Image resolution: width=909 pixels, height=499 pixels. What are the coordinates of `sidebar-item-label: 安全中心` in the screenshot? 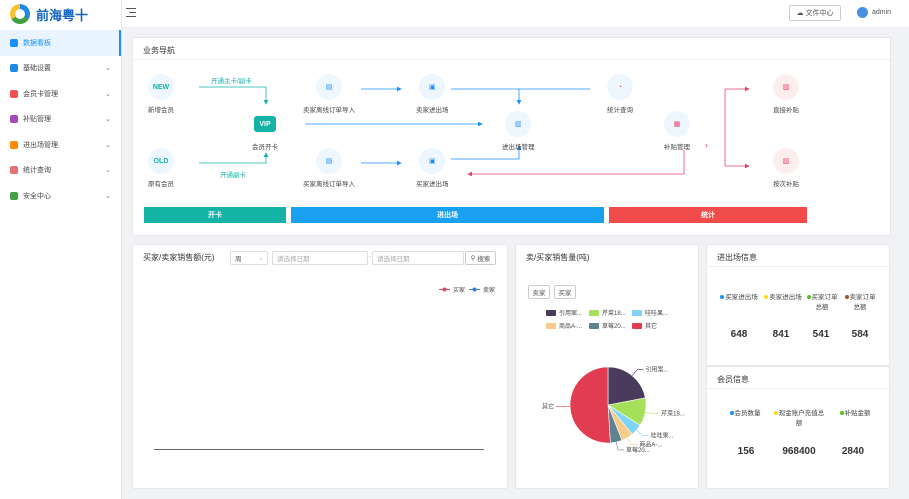 It's located at (37, 196).